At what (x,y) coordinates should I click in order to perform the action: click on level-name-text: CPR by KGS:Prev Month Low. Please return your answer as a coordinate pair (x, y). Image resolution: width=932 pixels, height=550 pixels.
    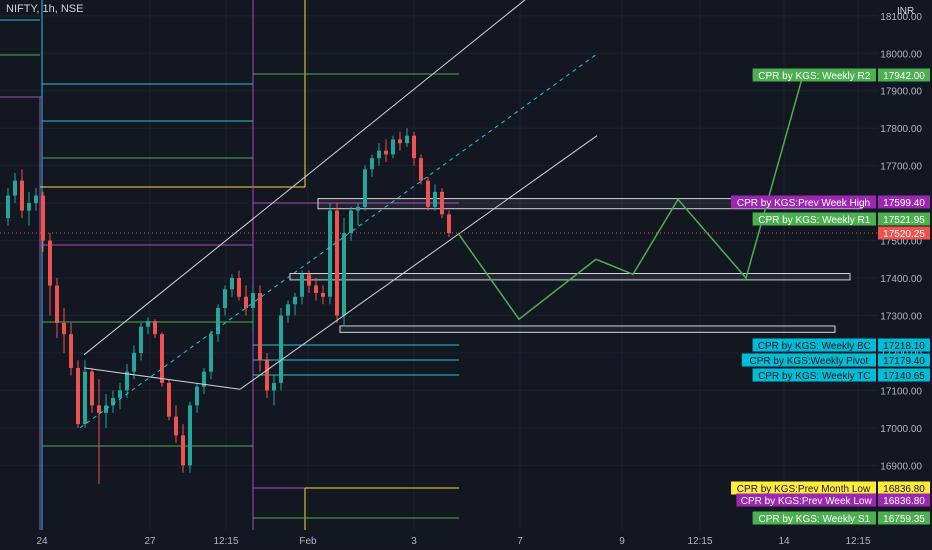
    Looking at the image, I should click on (804, 489).